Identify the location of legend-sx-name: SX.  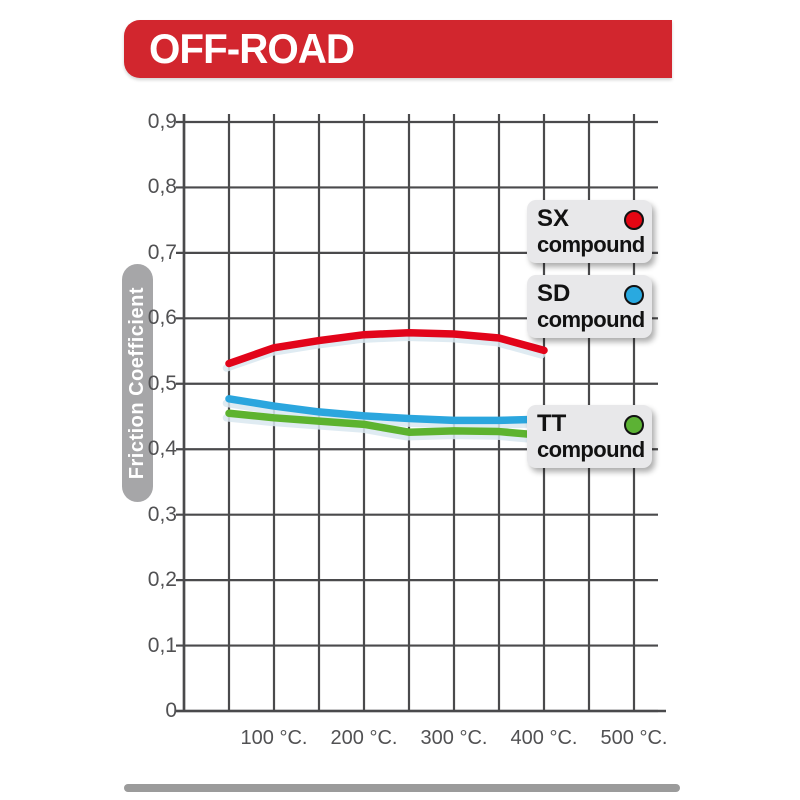
(553, 218).